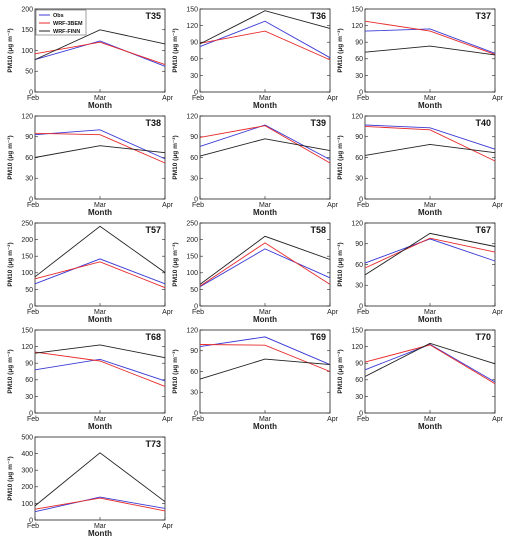 The width and height of the screenshot is (508, 550). I want to click on y-tick-label: 500, so click(27, 437).